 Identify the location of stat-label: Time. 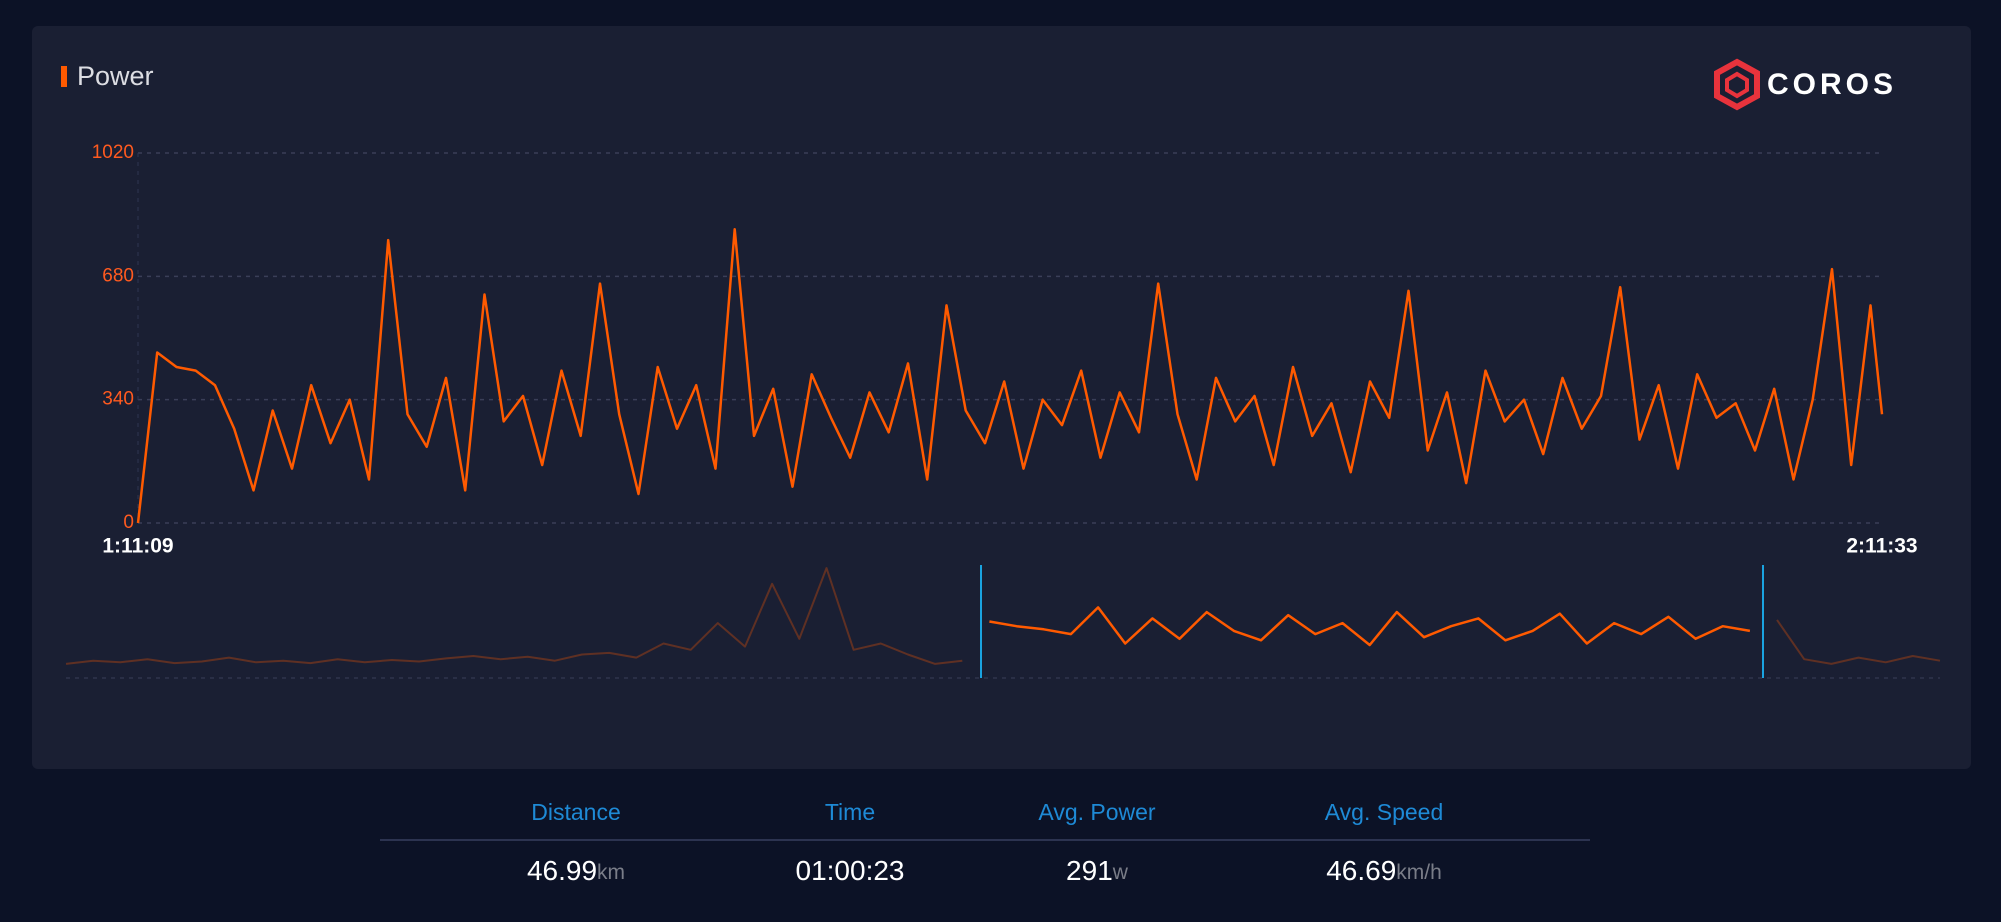
(850, 812).